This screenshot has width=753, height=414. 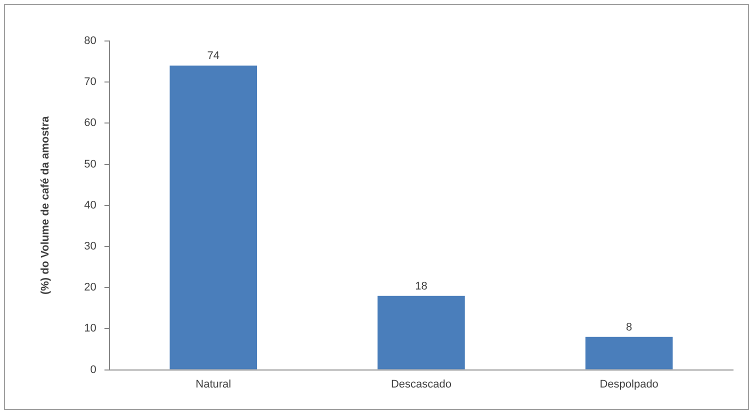 What do you see at coordinates (421, 384) in the screenshot?
I see `x-tick-label: Descascado` at bounding box center [421, 384].